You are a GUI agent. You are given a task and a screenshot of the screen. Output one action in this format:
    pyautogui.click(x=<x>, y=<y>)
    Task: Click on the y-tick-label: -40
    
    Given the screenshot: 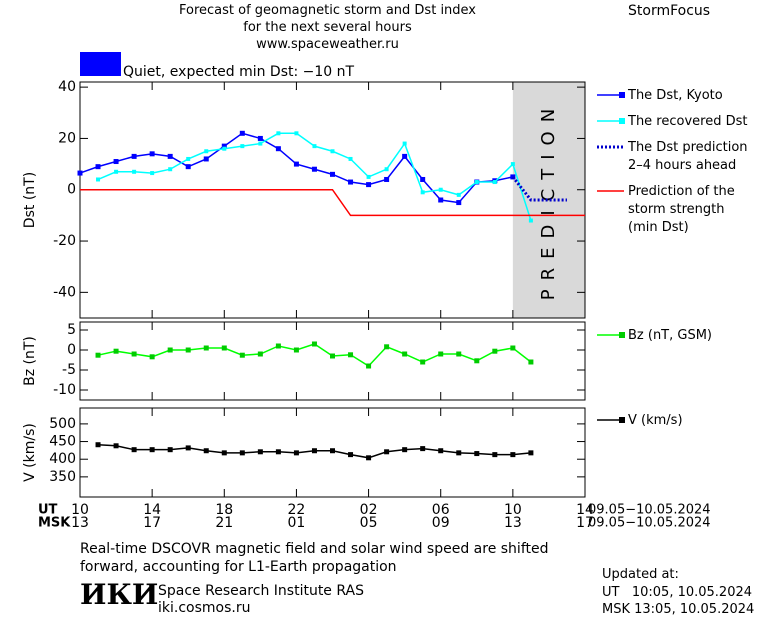 What is the action you would take?
    pyautogui.click(x=64, y=292)
    